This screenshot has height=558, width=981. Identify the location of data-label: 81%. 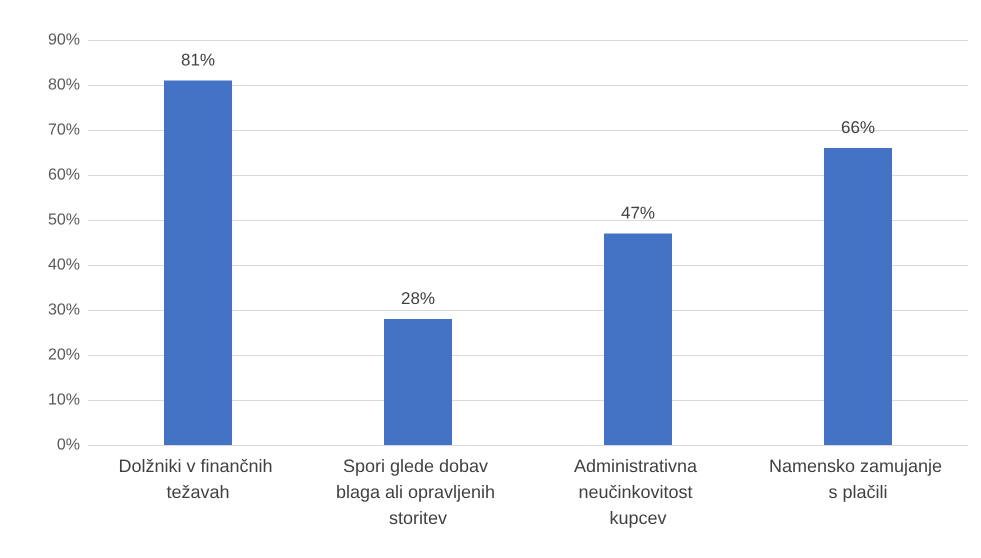
(198, 60).